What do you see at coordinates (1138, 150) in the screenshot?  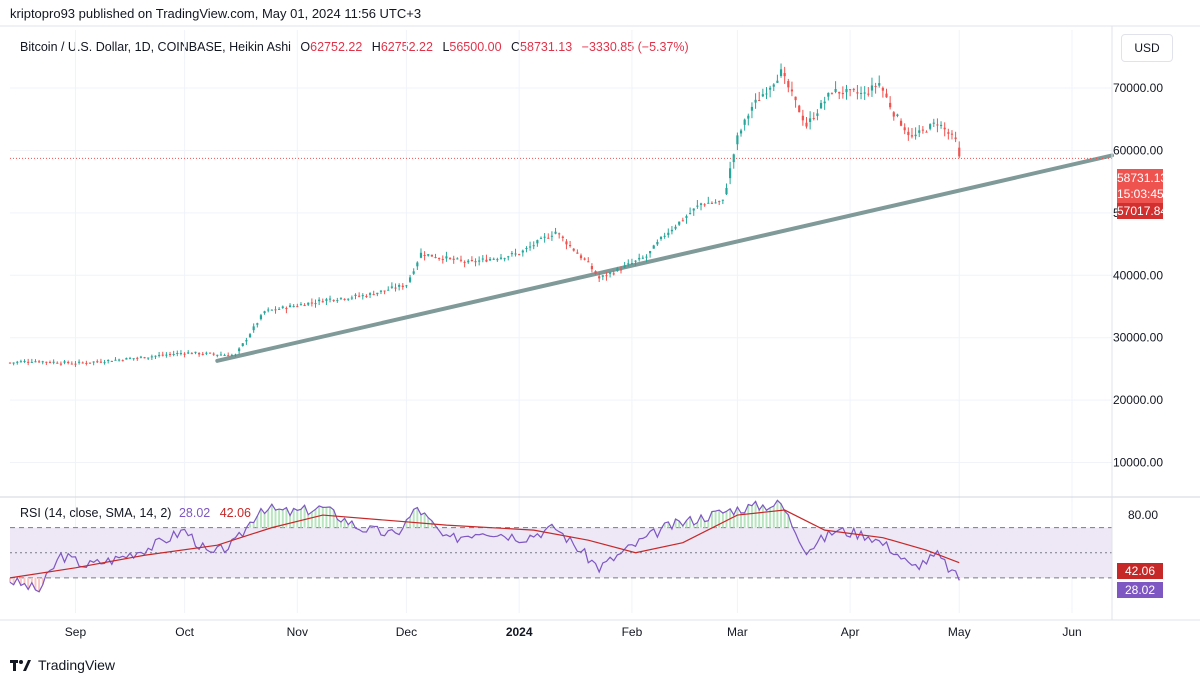 I see `price-tick-label: 60000.00` at bounding box center [1138, 150].